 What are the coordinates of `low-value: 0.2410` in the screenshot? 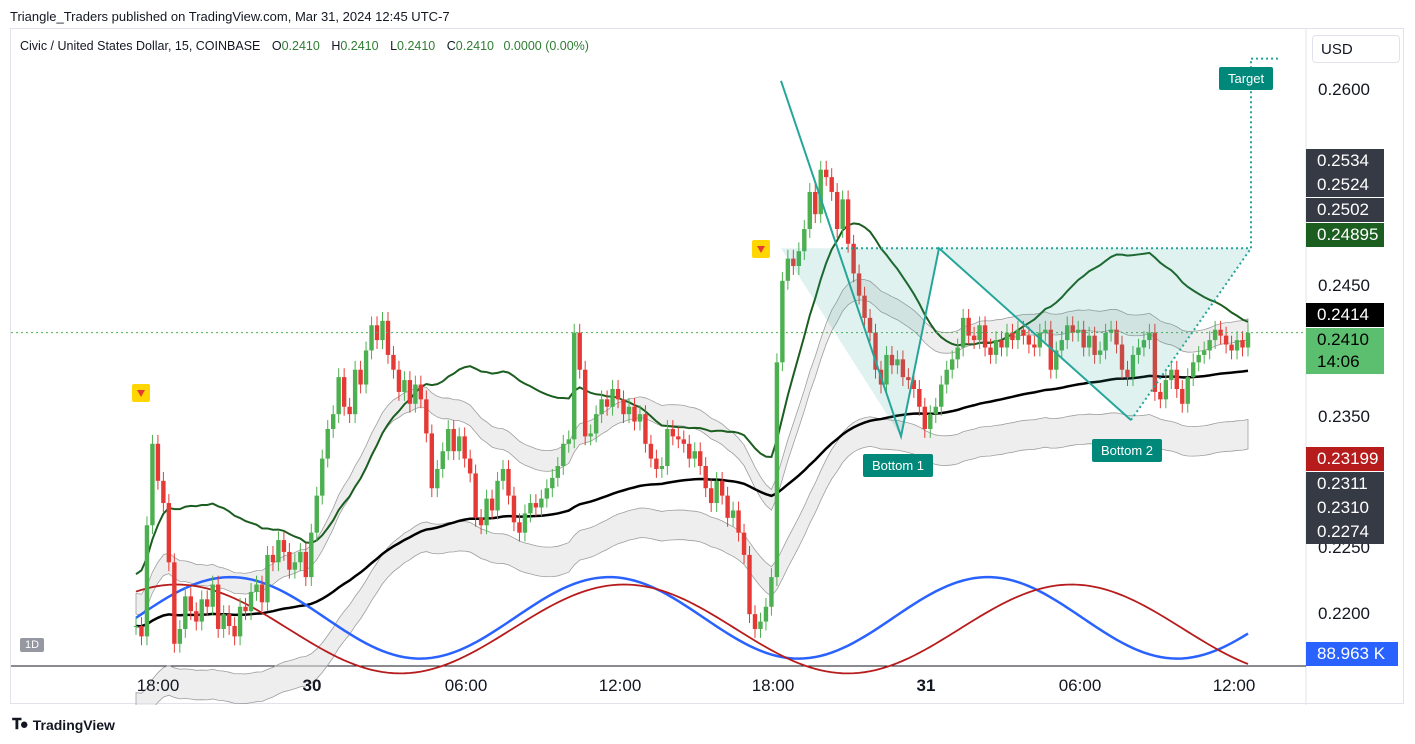 It's located at (416, 46).